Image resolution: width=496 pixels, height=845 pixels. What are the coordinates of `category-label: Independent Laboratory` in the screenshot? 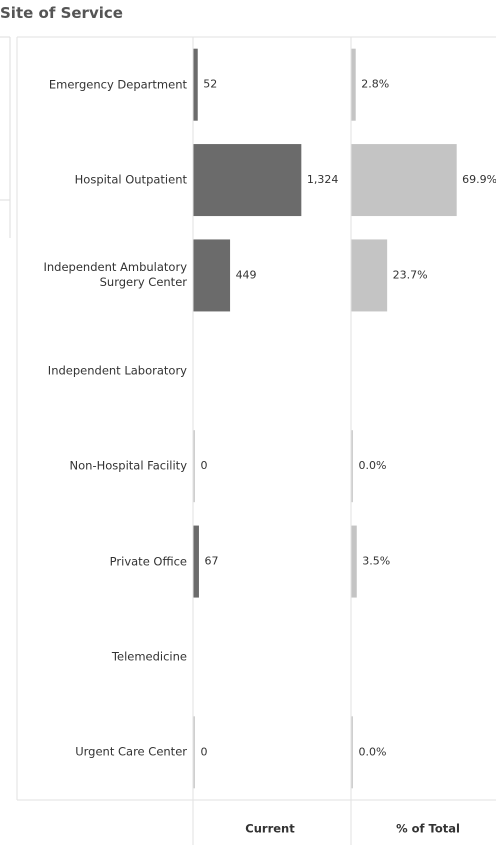 It's located at (117, 370).